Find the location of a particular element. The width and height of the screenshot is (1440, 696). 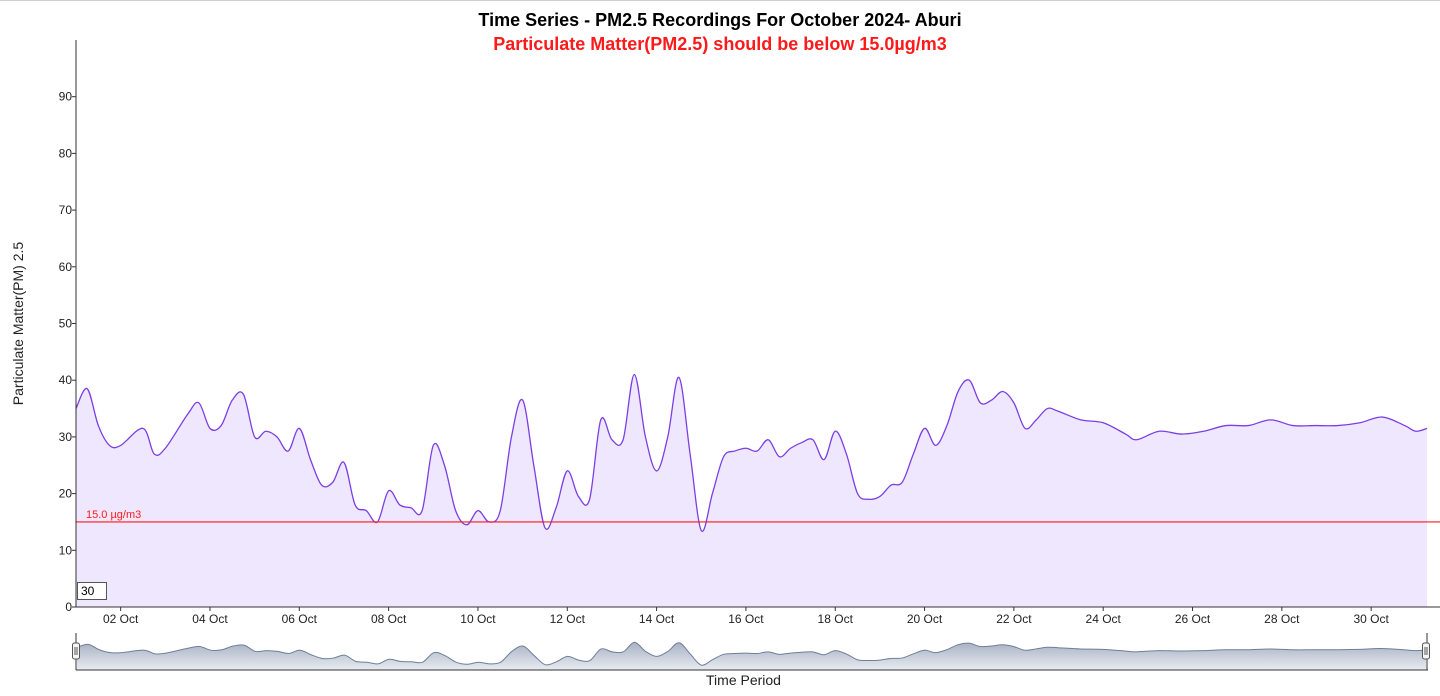

y-tick-label: 20 is located at coordinates (66, 494).